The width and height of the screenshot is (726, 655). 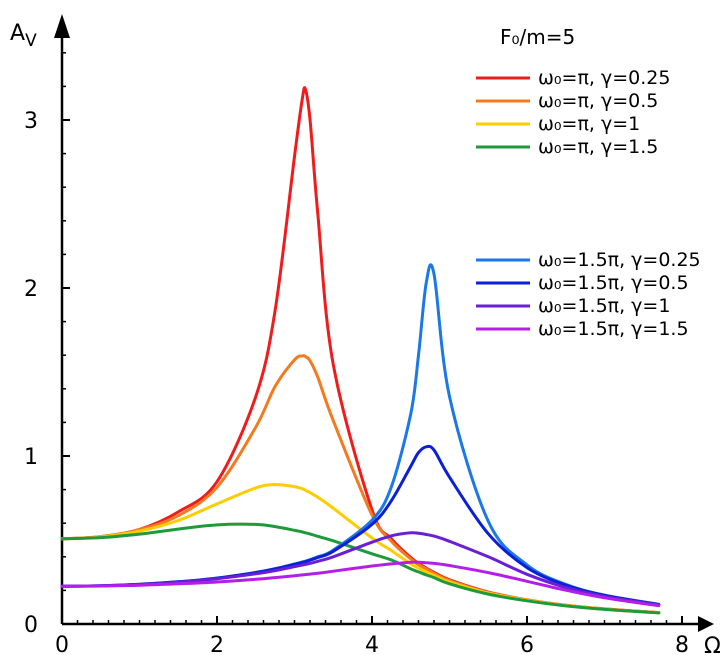 What do you see at coordinates (604, 78) in the screenshot?
I see `legend-label: ω₀=π, γ=0.25` at bounding box center [604, 78].